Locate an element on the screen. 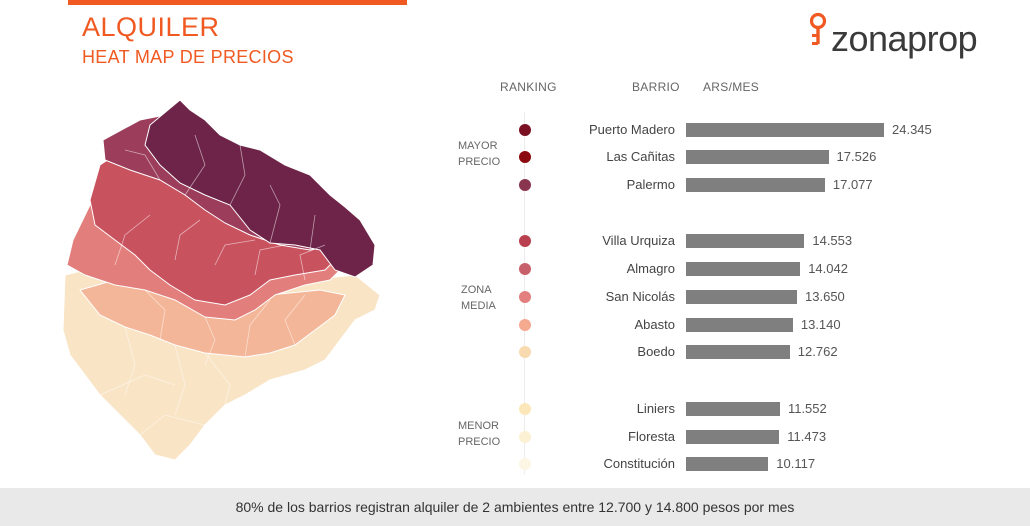  zone-label-mid-line1: ZONA is located at coordinates (476, 290).